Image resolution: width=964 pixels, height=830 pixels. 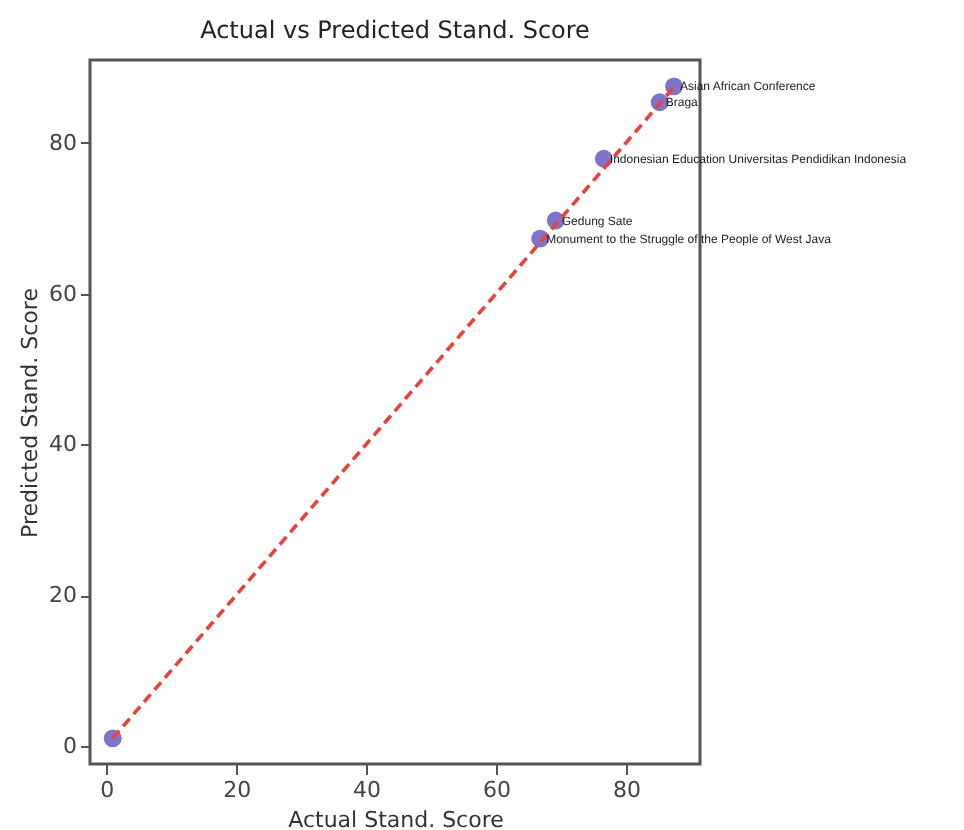 What do you see at coordinates (626, 790) in the screenshot?
I see `x-tick-label: 80` at bounding box center [626, 790].